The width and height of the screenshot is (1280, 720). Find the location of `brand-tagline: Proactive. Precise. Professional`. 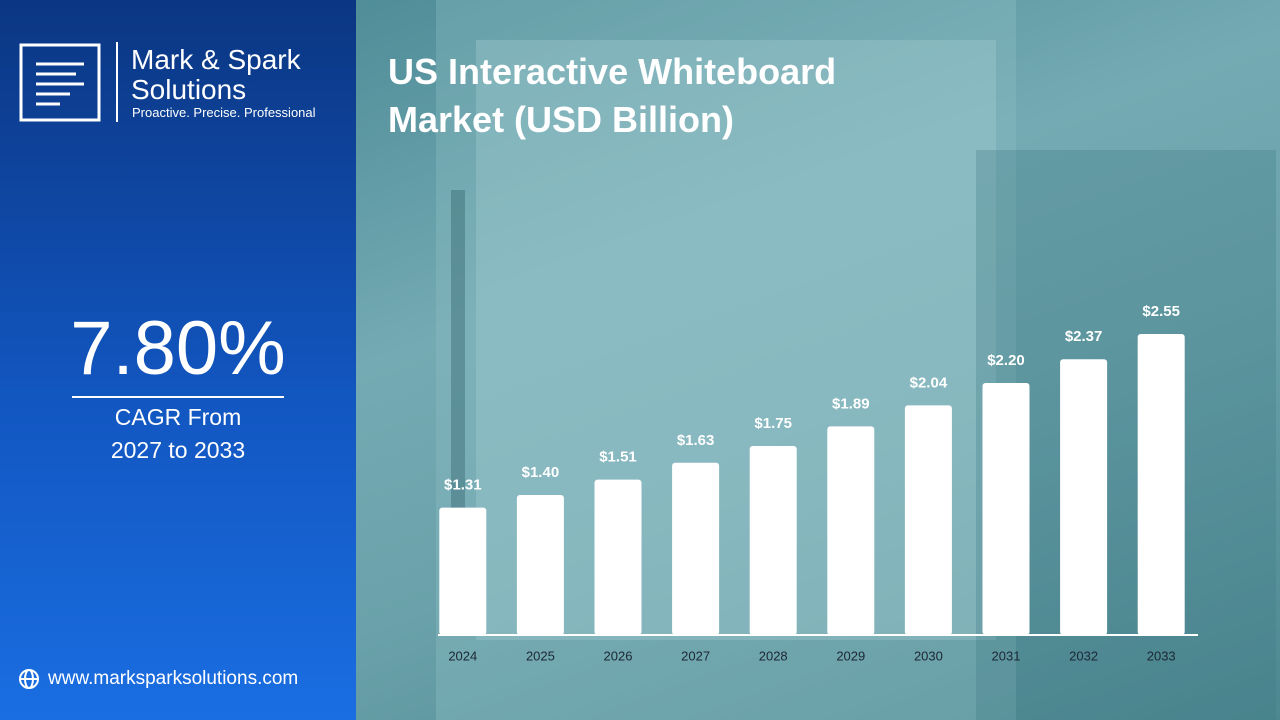

brand-tagline: Proactive. Precise. Professional is located at coordinates (224, 112).